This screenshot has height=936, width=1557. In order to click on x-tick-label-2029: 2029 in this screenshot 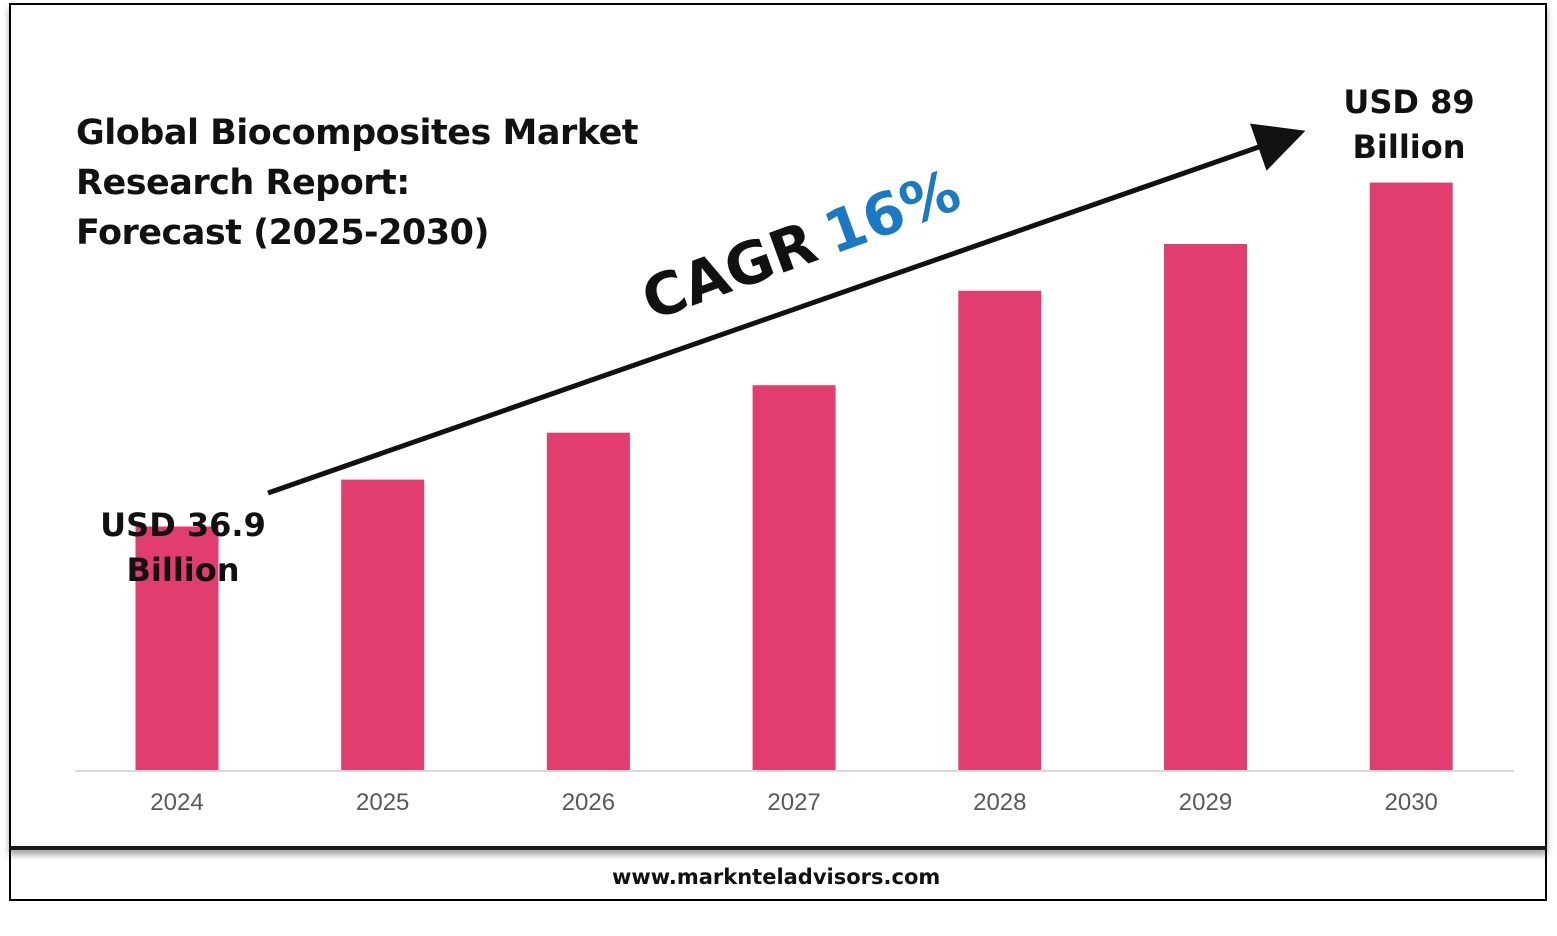, I will do `click(1205, 802)`.